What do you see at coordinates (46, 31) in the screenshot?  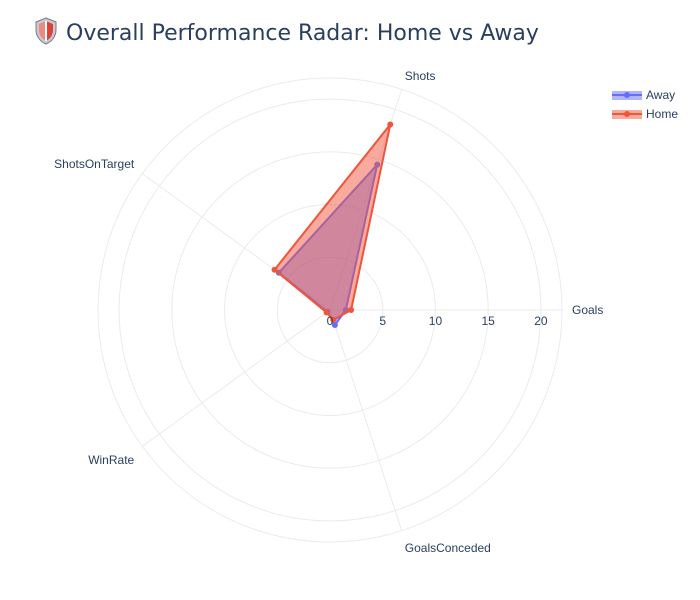 I see `shield-icon` at bounding box center [46, 31].